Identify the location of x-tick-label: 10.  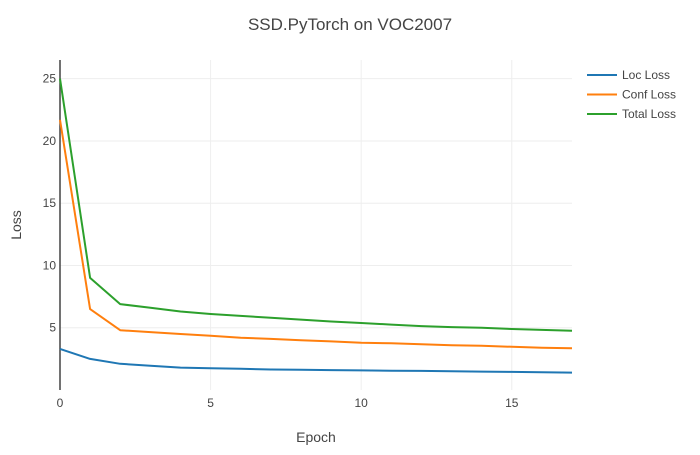
(361, 403).